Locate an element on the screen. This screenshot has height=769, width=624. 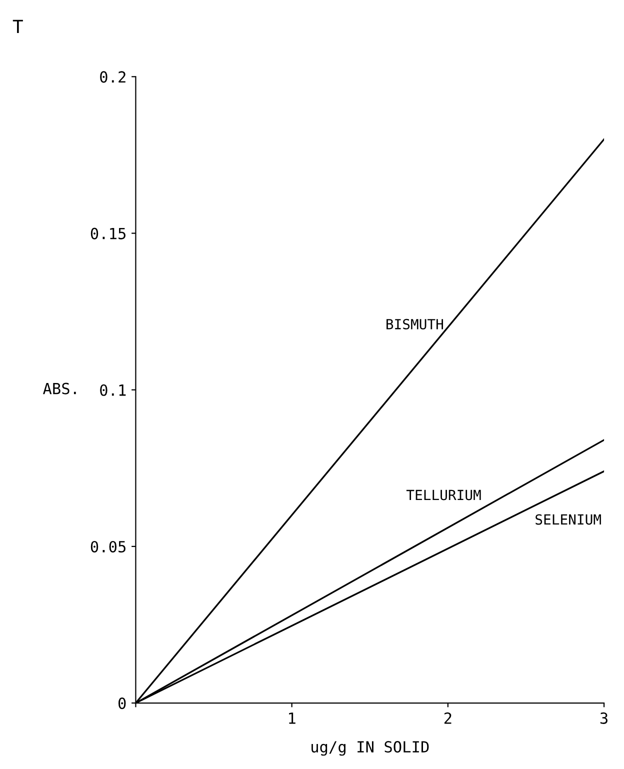
series-label: TELLURIUM is located at coordinates (443, 495).